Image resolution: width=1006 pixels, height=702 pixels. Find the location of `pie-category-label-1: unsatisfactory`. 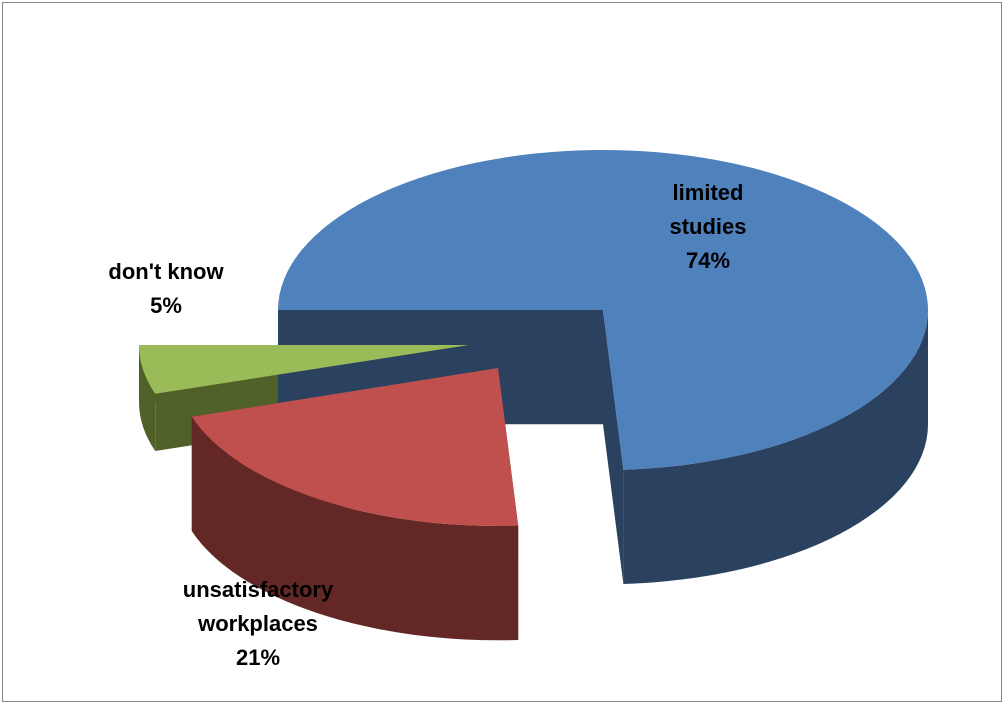

pie-category-label-1: unsatisfactory is located at coordinates (258, 589).